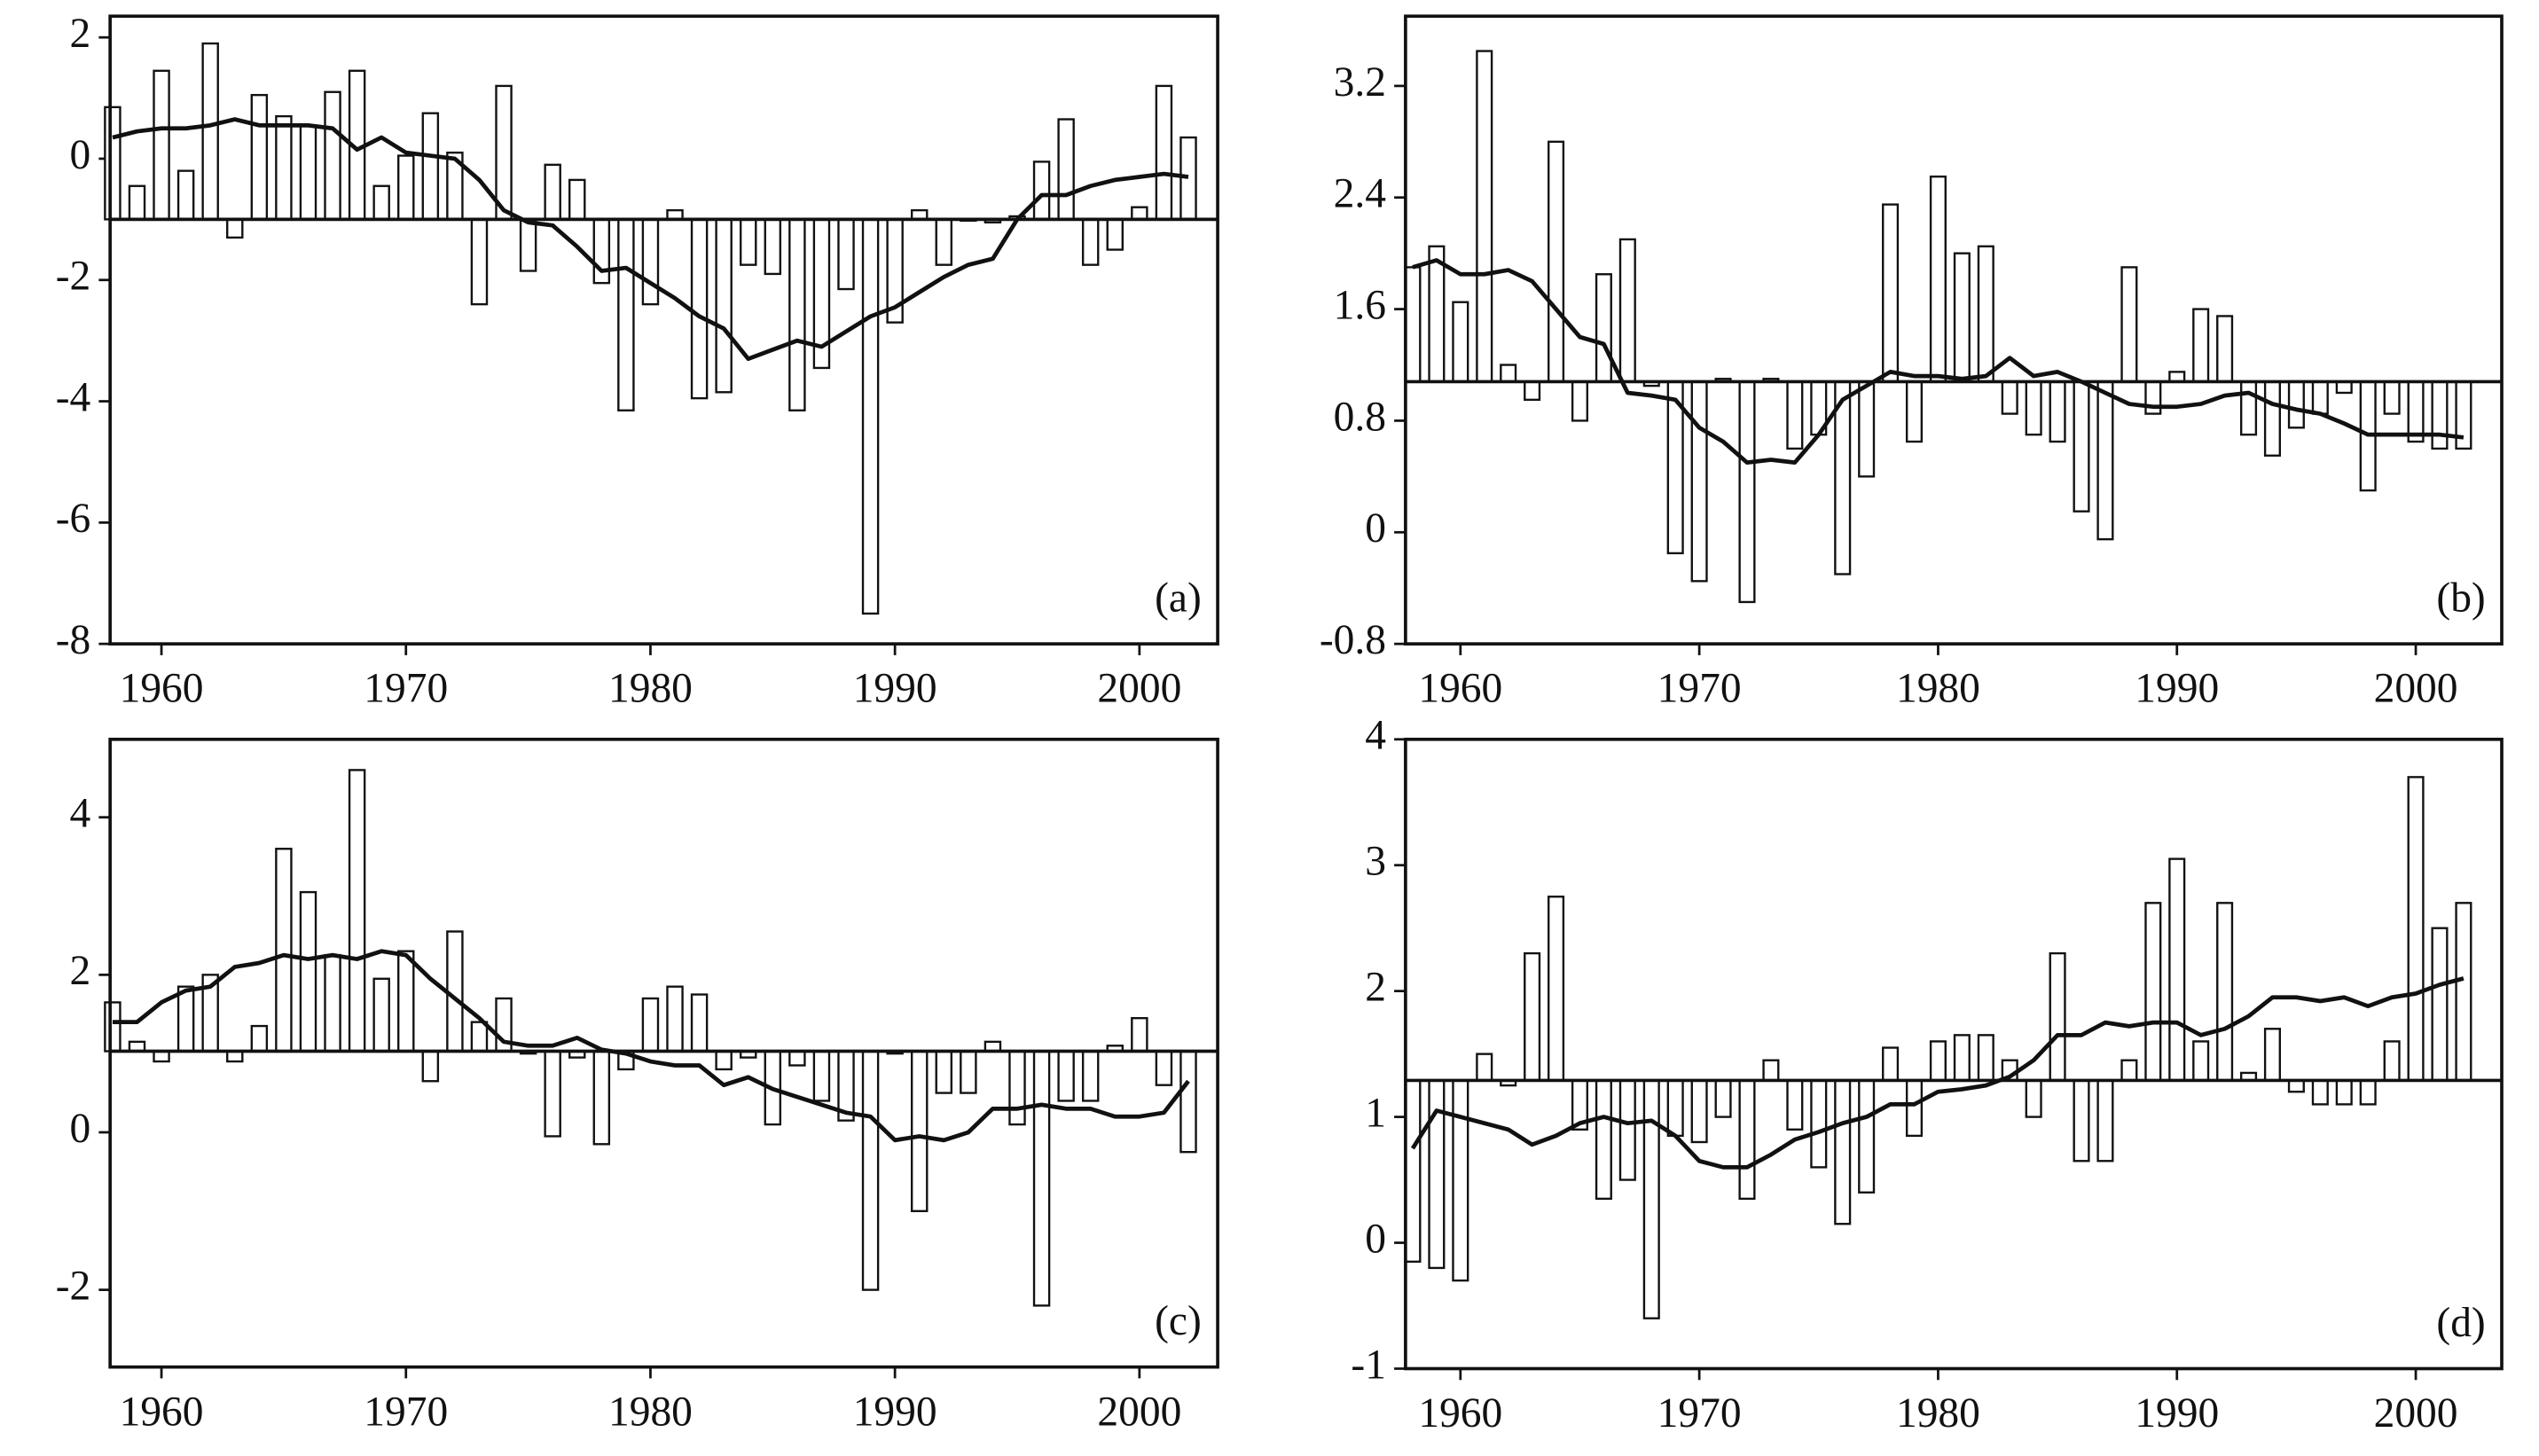  What do you see at coordinates (74, 640) in the screenshot?
I see `y-tick-label: -8` at bounding box center [74, 640].